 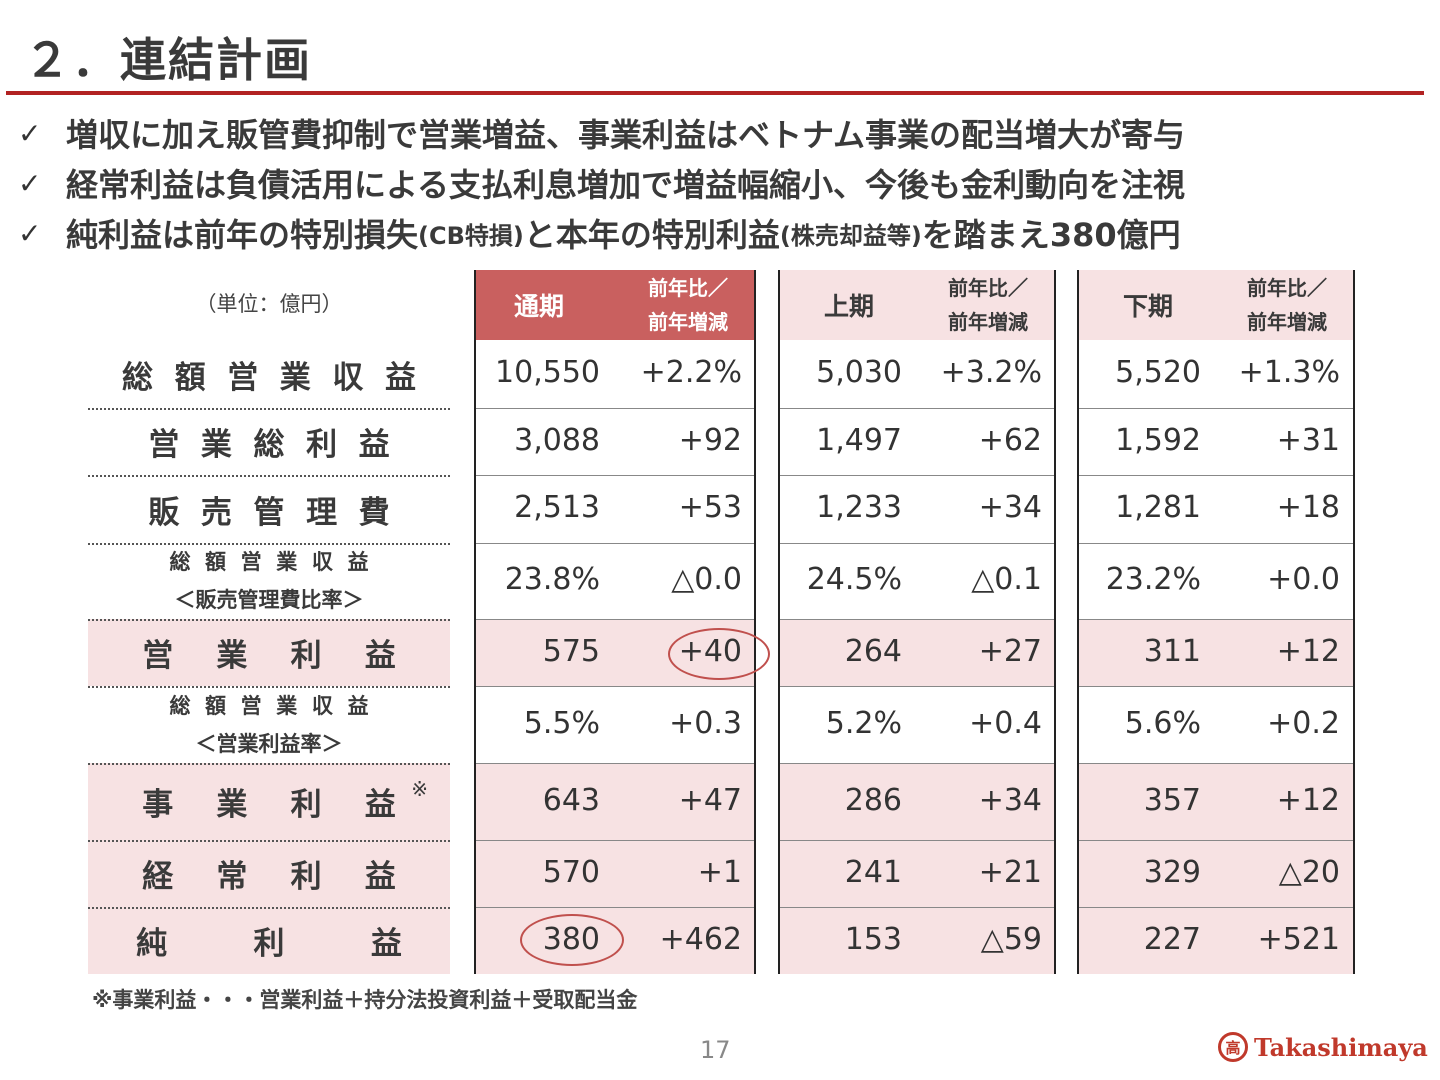 What do you see at coordinates (700, 939) in the screenshot?
I see `change-cell: +462` at bounding box center [700, 939].